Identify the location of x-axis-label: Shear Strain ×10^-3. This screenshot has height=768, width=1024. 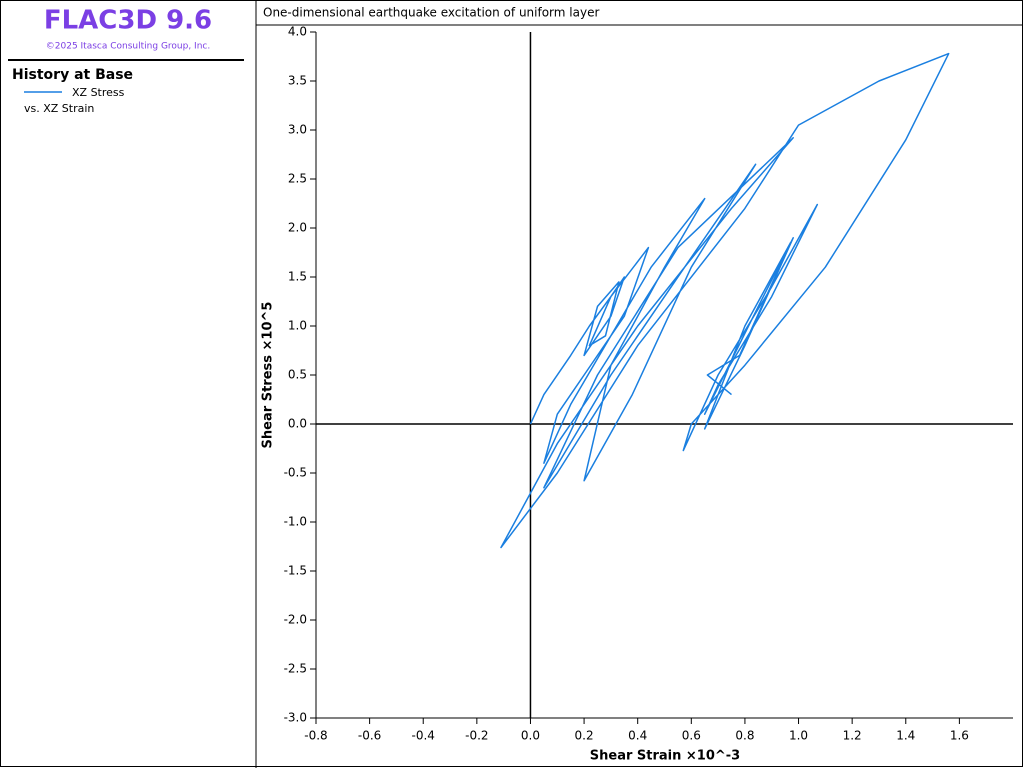
(665, 756).